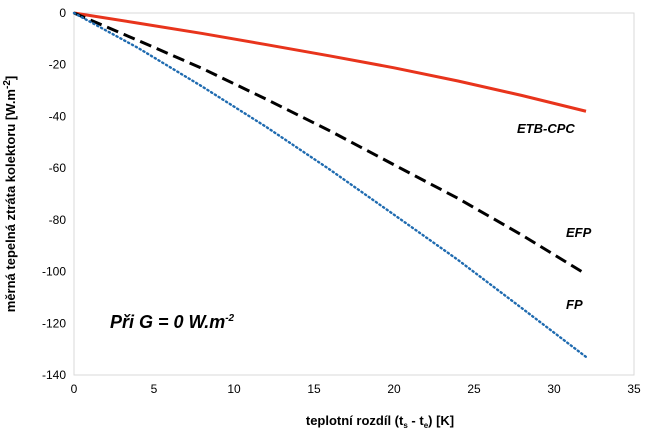 This screenshot has height=438, width=650. Describe the element at coordinates (474, 389) in the screenshot. I see `x-tick-label: 25` at that location.